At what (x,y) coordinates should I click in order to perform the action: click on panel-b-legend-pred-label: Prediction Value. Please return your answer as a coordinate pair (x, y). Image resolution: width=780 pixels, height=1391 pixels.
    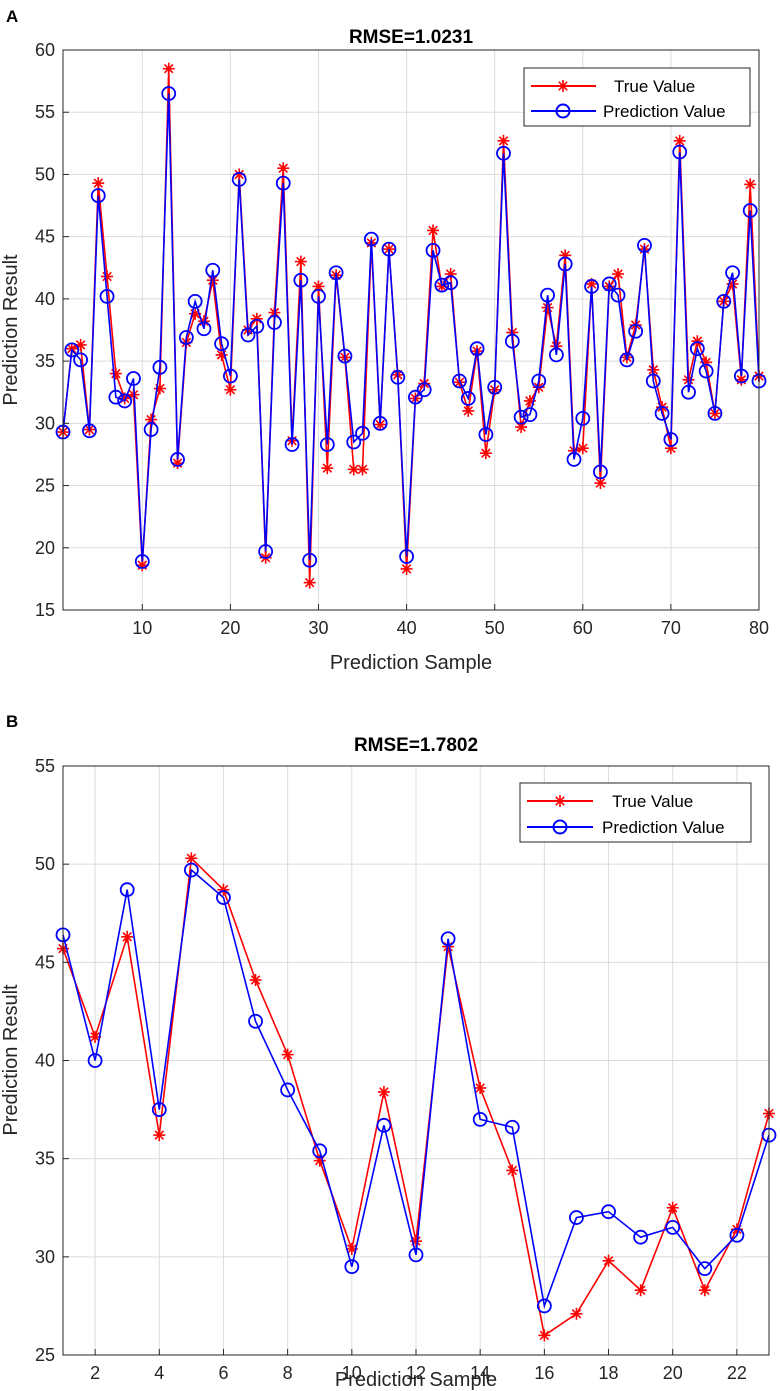
    Looking at the image, I should click on (663, 827).